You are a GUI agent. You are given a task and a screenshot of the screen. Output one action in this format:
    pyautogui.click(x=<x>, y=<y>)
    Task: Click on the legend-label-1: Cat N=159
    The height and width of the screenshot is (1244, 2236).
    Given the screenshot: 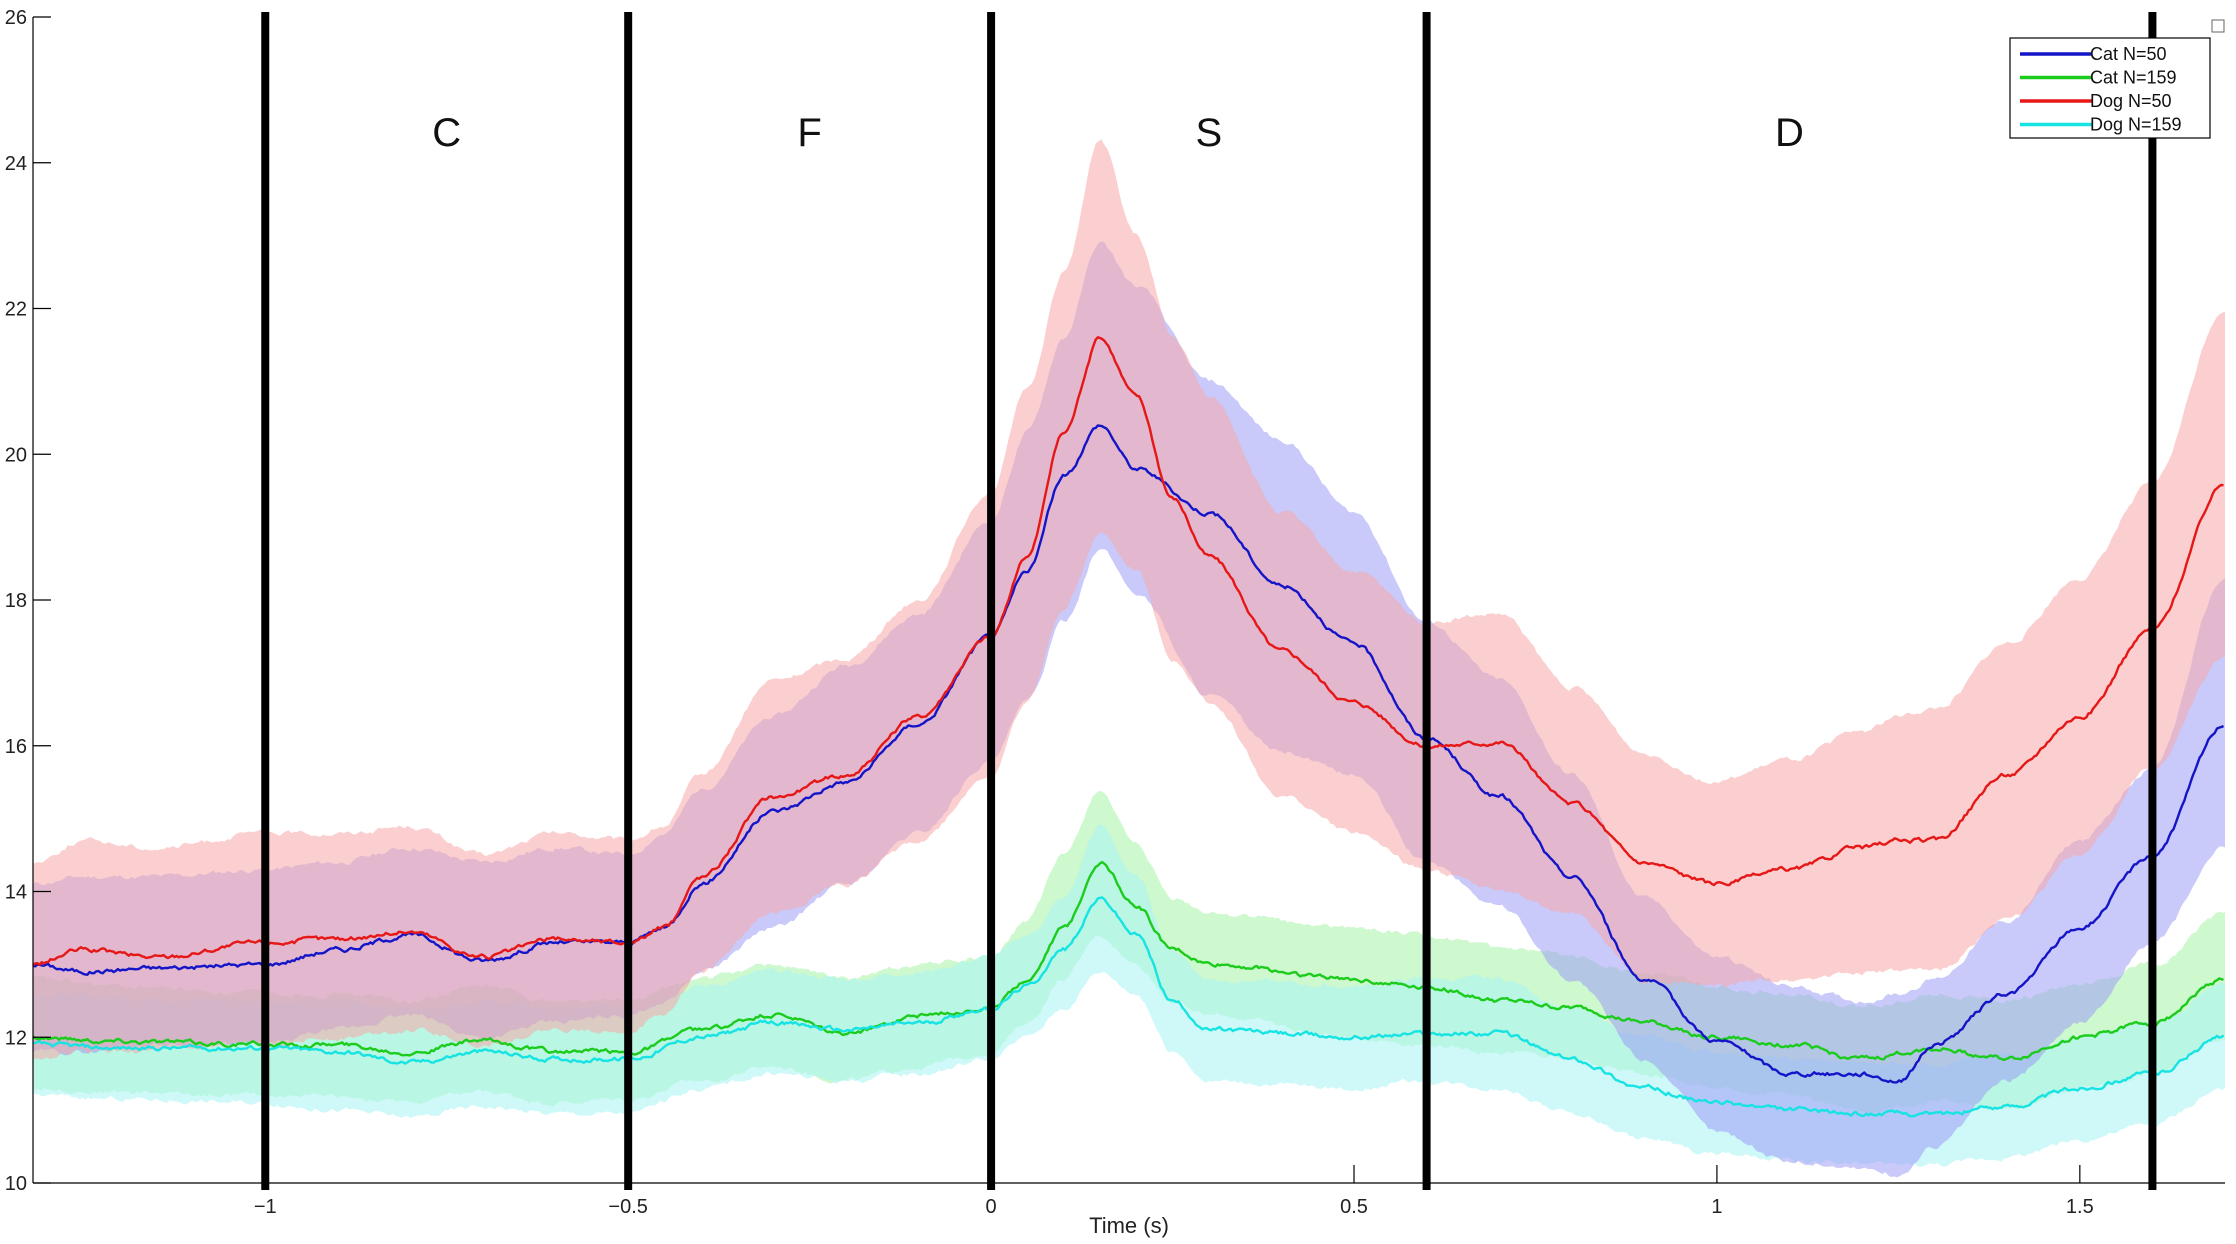 What is the action you would take?
    pyautogui.click(x=2133, y=78)
    